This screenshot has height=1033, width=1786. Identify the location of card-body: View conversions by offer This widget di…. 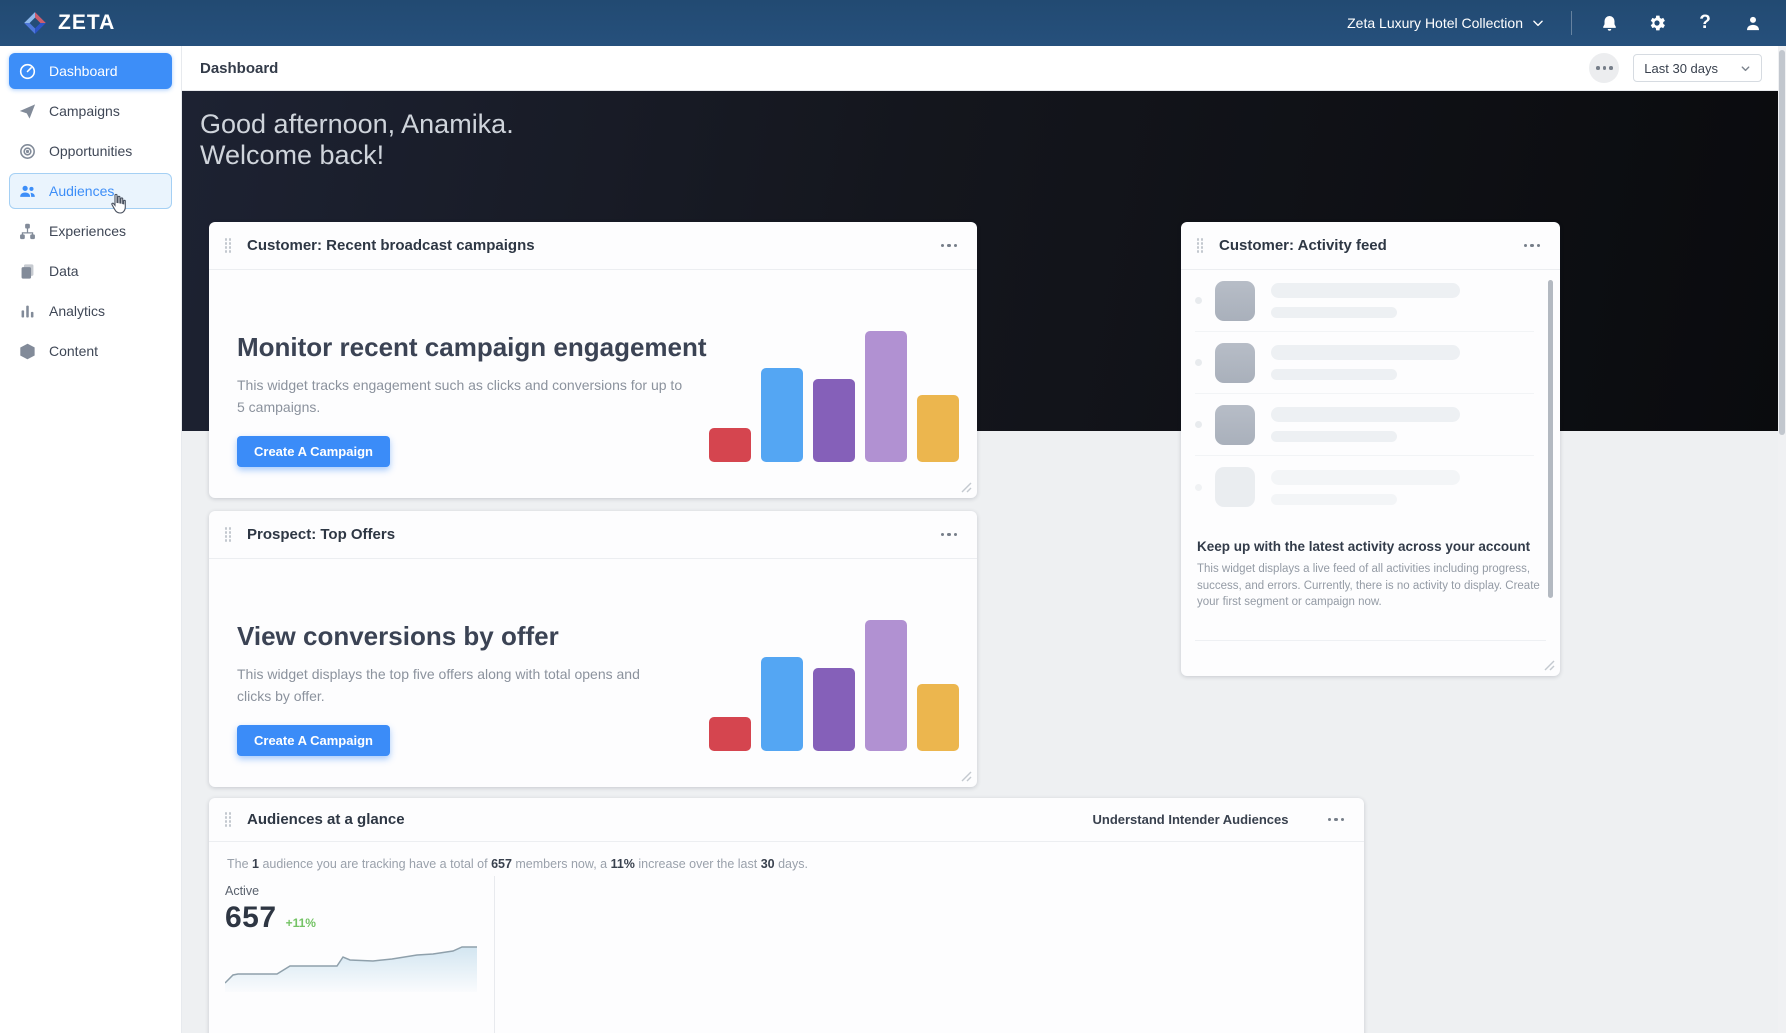
(593, 658).